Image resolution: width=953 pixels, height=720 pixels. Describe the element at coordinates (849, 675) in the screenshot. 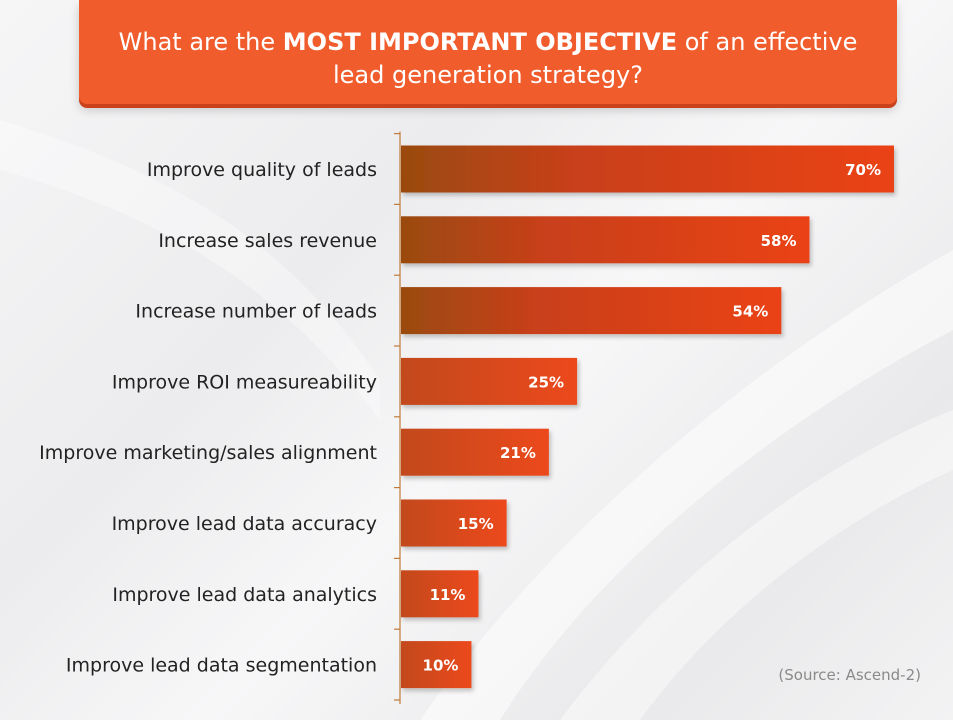

I see `source-note: (Source: Ascend-2)` at that location.